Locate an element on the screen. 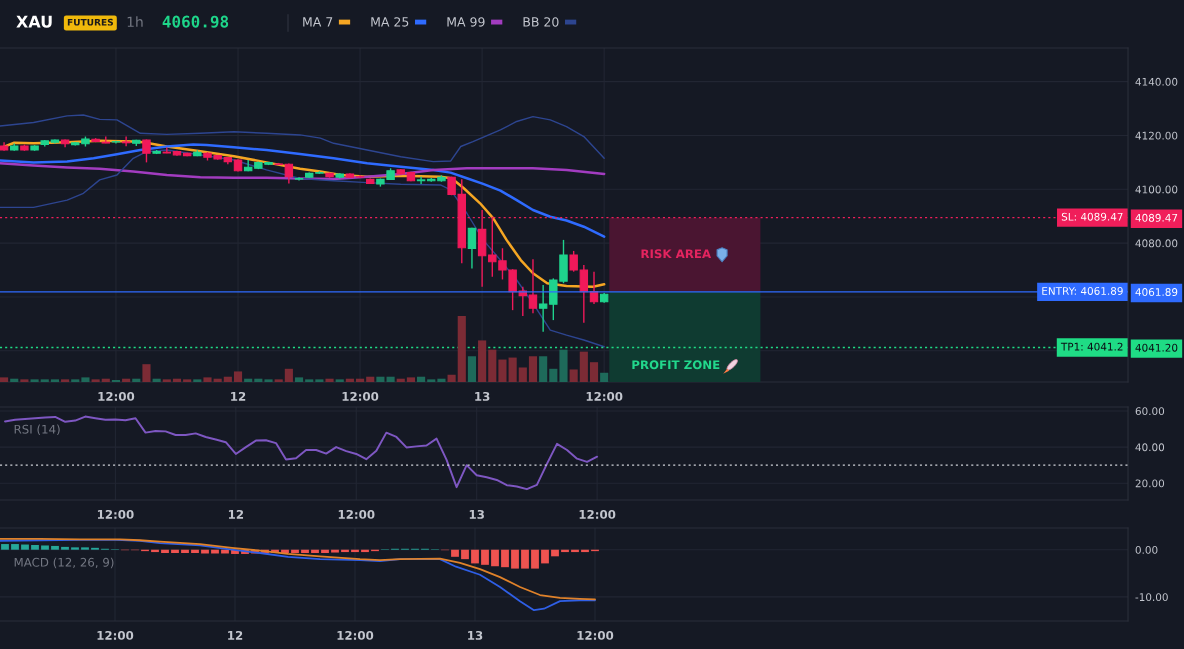 Image resolution: width=1184 pixels, height=649 pixels. y-tick-label: 4041.20 is located at coordinates (1156, 347).